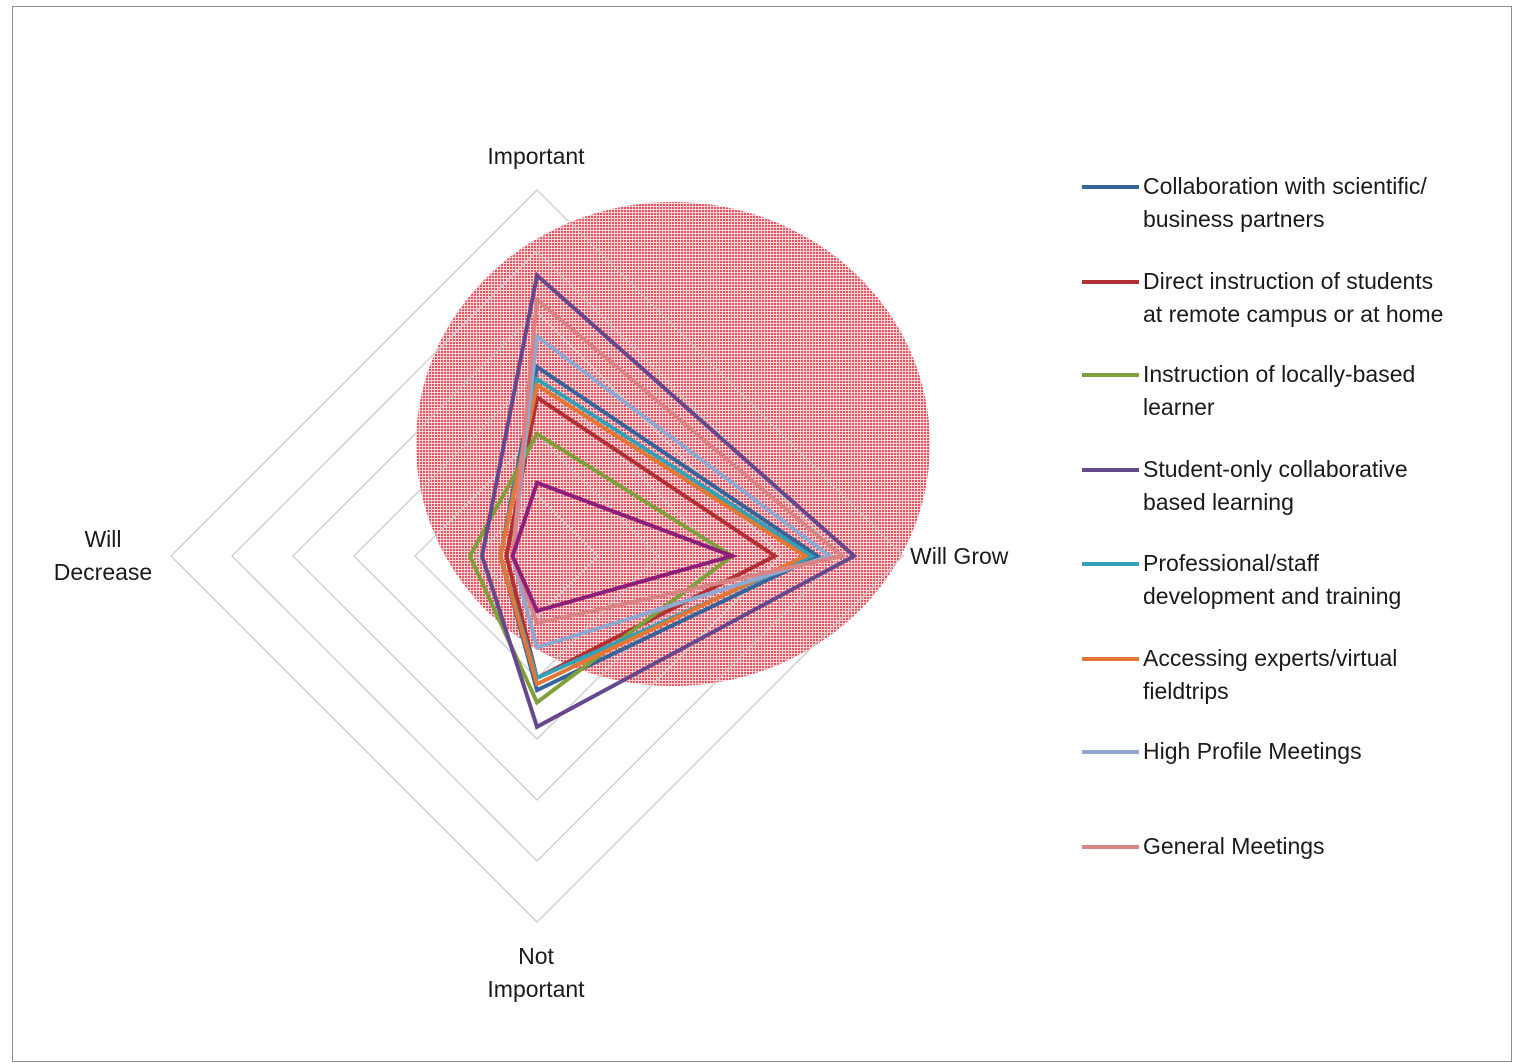 This screenshot has height=1063, width=1513. What do you see at coordinates (1234, 846) in the screenshot?
I see `legend-label-line: General Meetings` at bounding box center [1234, 846].